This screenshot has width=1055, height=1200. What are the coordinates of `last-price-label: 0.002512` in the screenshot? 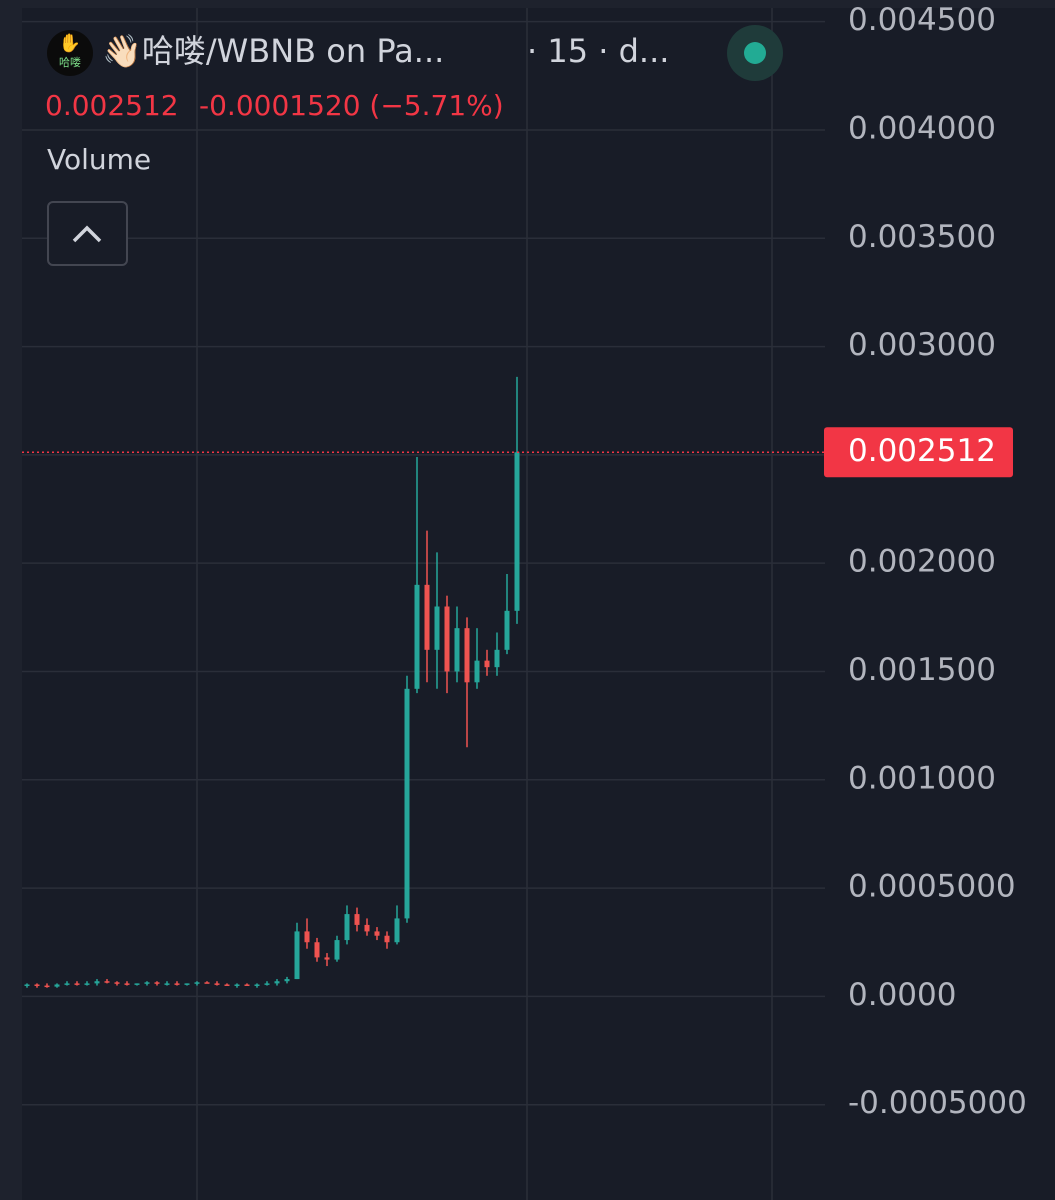 It's located at (922, 451).